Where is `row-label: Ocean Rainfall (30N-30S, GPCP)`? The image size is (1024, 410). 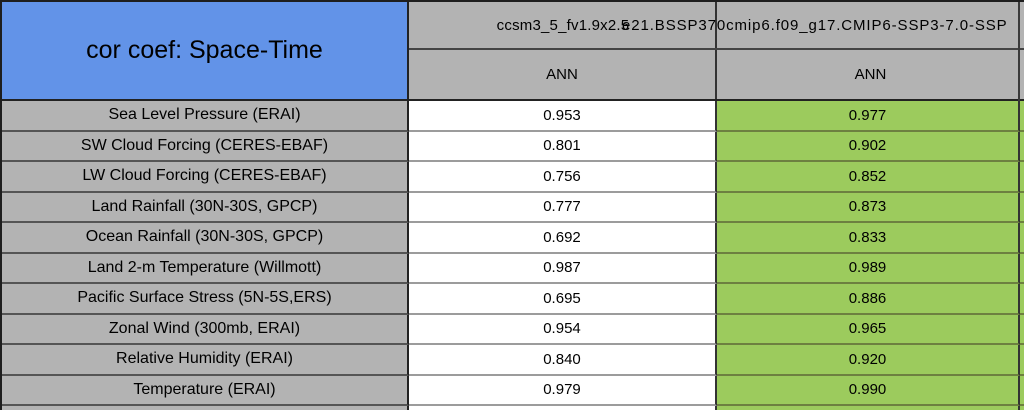
row-label: Ocean Rainfall (30N-30S, GPCP) is located at coordinates (205, 238).